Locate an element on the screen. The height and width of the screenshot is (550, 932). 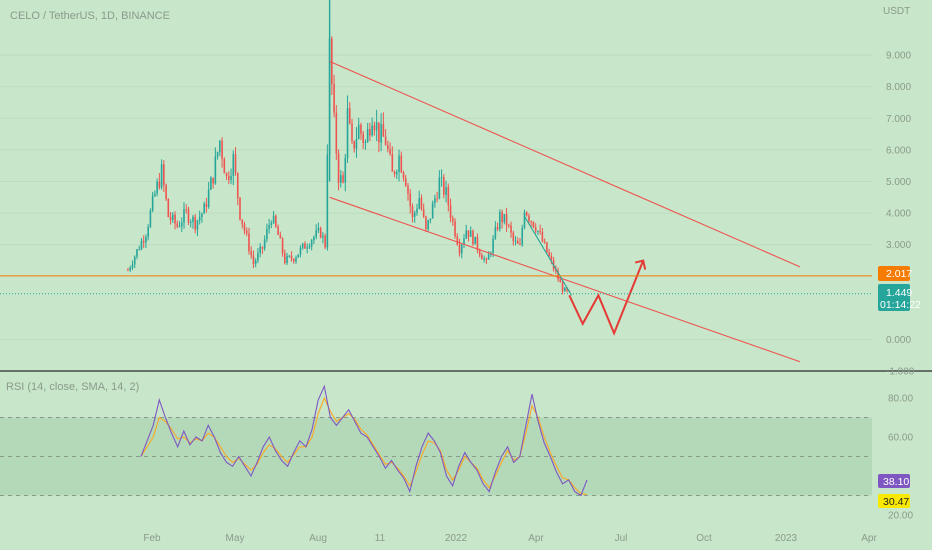
price-tick-label: 7.000 is located at coordinates (898, 119).